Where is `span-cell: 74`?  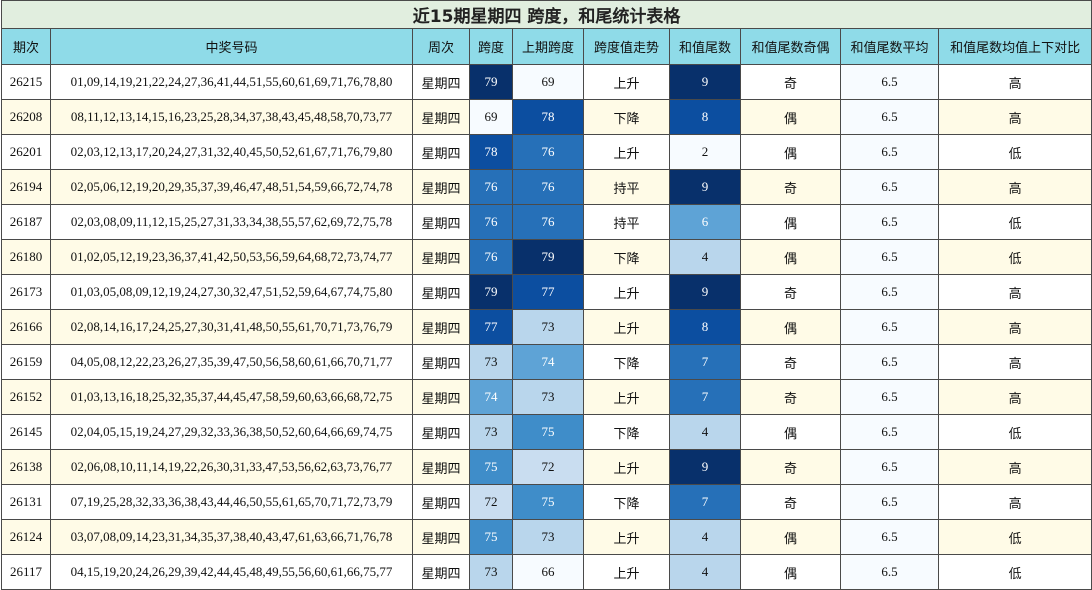
span-cell: 74 is located at coordinates (491, 397).